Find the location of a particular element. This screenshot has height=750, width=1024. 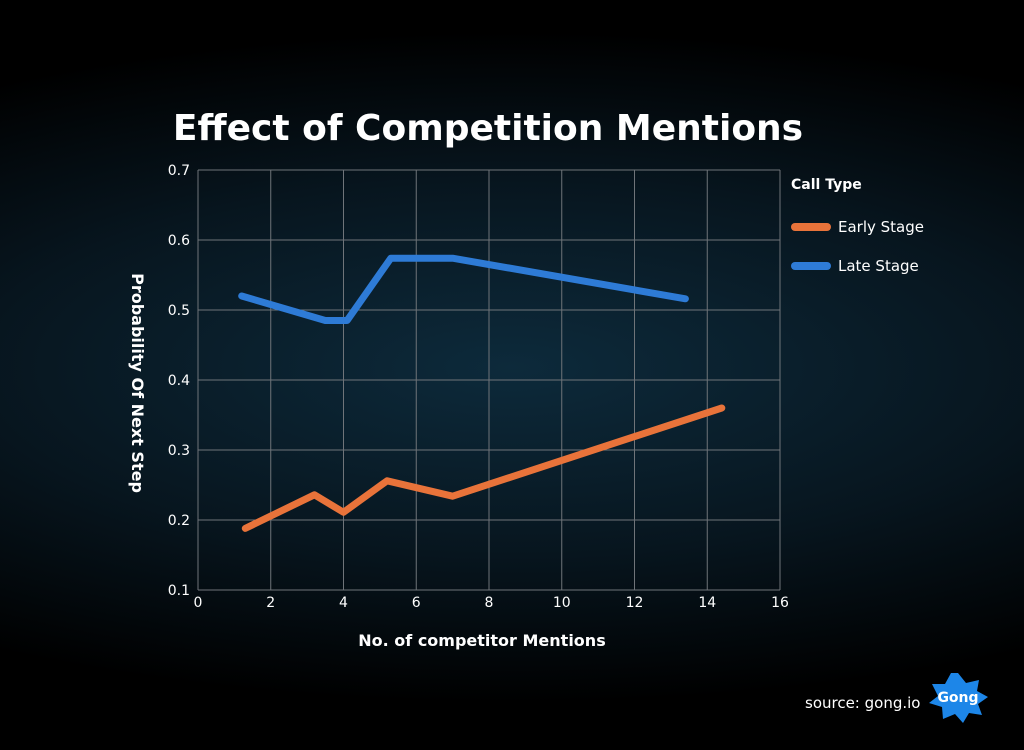

legend-label: Early Stage is located at coordinates (881, 227).